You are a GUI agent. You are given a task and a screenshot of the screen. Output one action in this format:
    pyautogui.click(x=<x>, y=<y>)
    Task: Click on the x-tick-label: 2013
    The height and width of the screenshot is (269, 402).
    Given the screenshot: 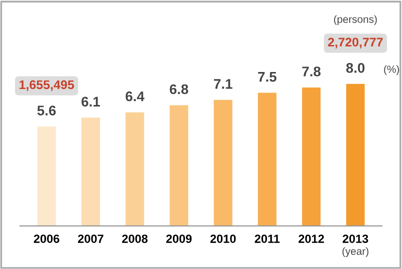 What is the action you would take?
    pyautogui.click(x=355, y=238)
    